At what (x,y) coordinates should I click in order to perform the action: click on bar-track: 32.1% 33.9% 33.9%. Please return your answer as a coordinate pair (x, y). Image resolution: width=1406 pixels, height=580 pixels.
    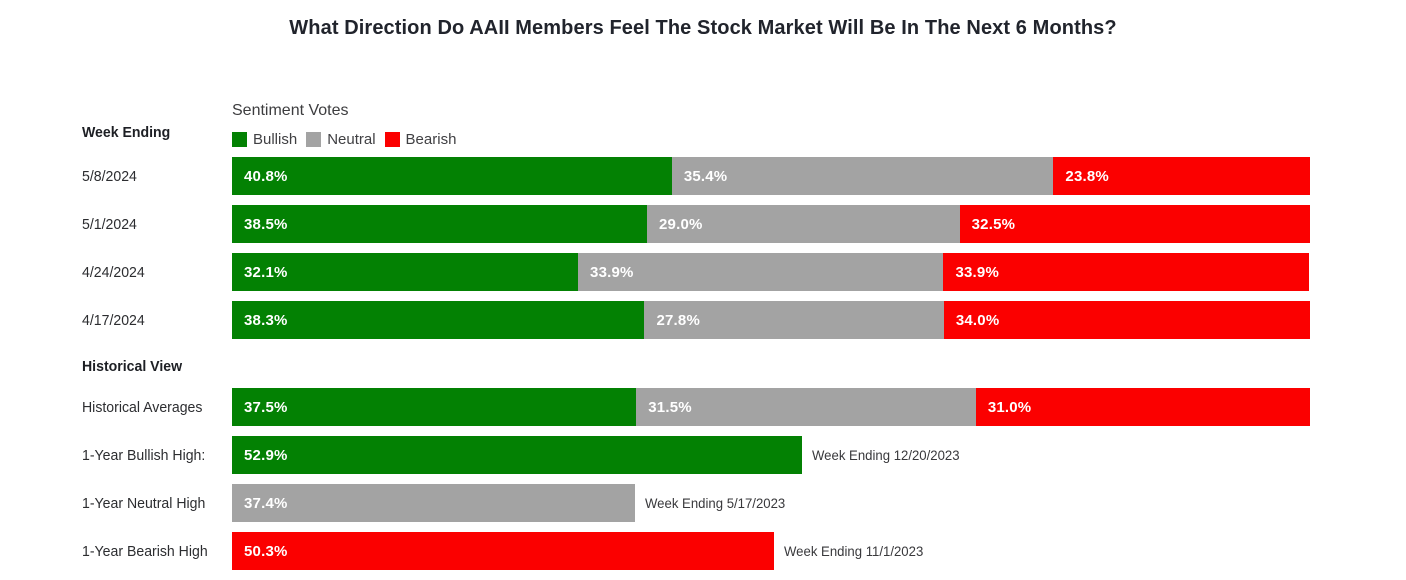
    Looking at the image, I should click on (771, 272).